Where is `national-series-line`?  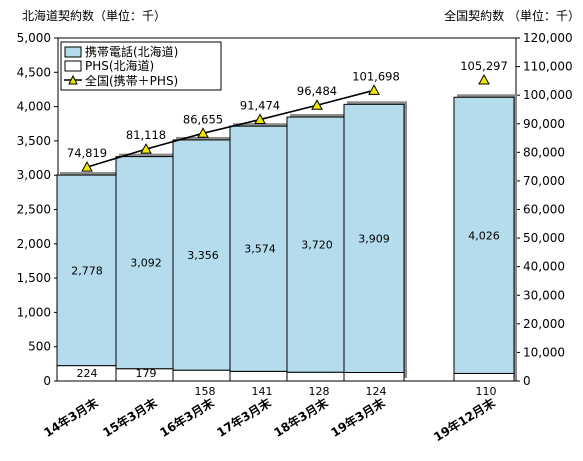 national-series-line is located at coordinates (230, 128).